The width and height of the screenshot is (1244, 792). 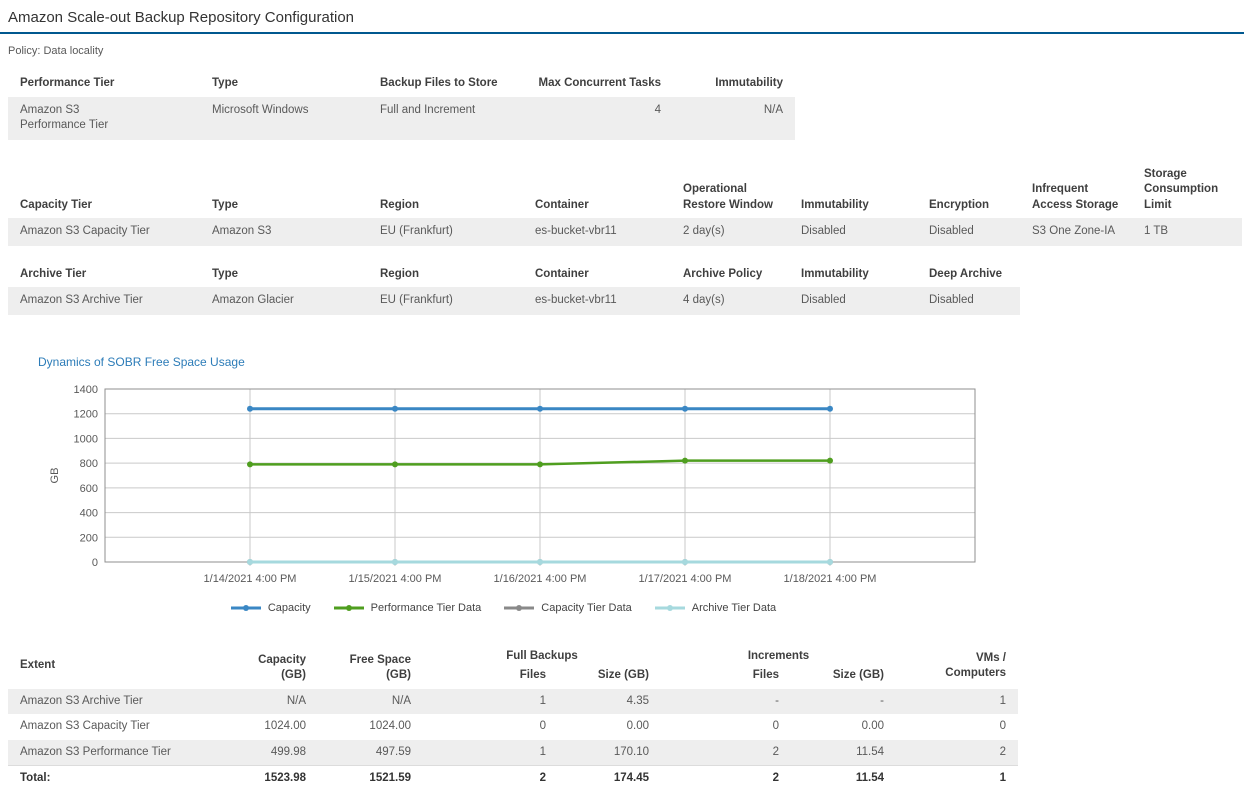 What do you see at coordinates (882, 700) in the screenshot?
I see `cell-inc-size: -` at bounding box center [882, 700].